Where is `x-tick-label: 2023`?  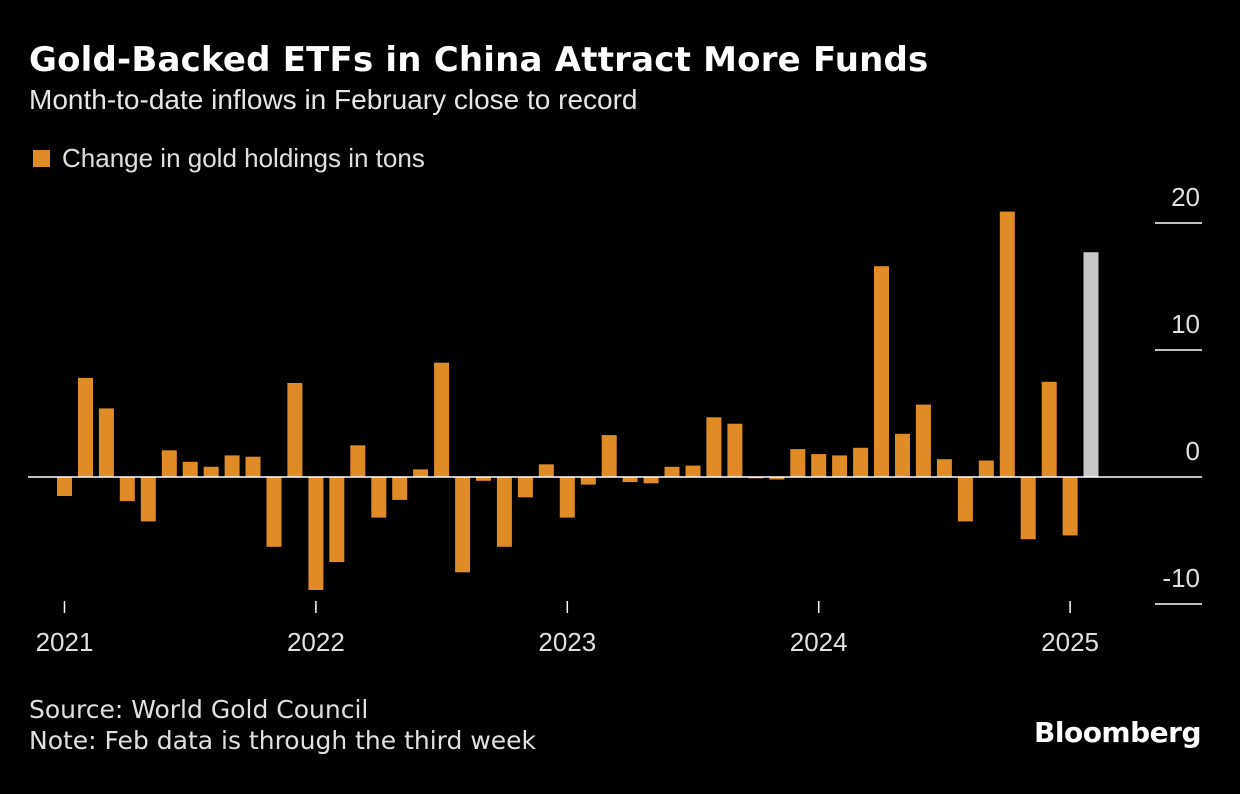 x-tick-label: 2023 is located at coordinates (567, 642).